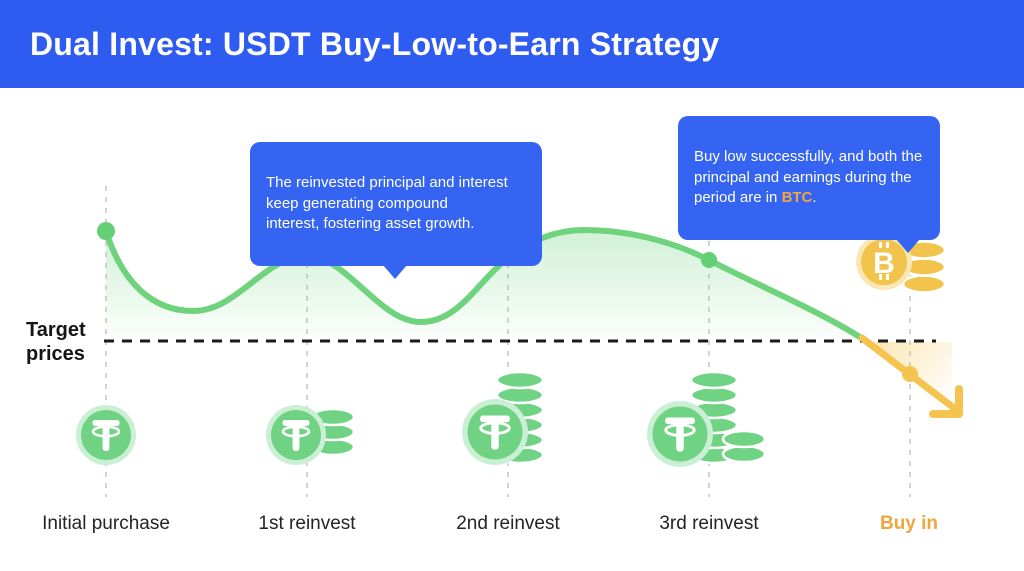 This screenshot has height=571, width=1024. Describe the element at coordinates (946, 401) in the screenshot. I see `down-arrow-head-icon` at that location.